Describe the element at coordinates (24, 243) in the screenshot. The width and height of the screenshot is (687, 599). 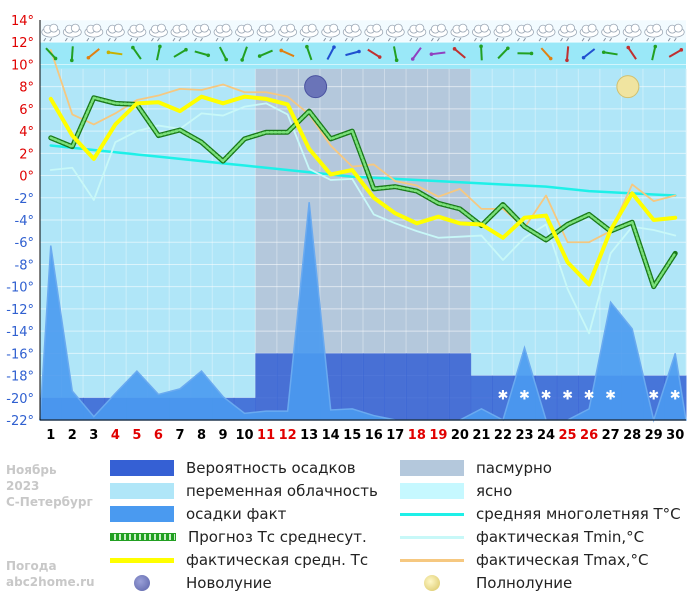
I see `y-tick-label: -6°` at that location.